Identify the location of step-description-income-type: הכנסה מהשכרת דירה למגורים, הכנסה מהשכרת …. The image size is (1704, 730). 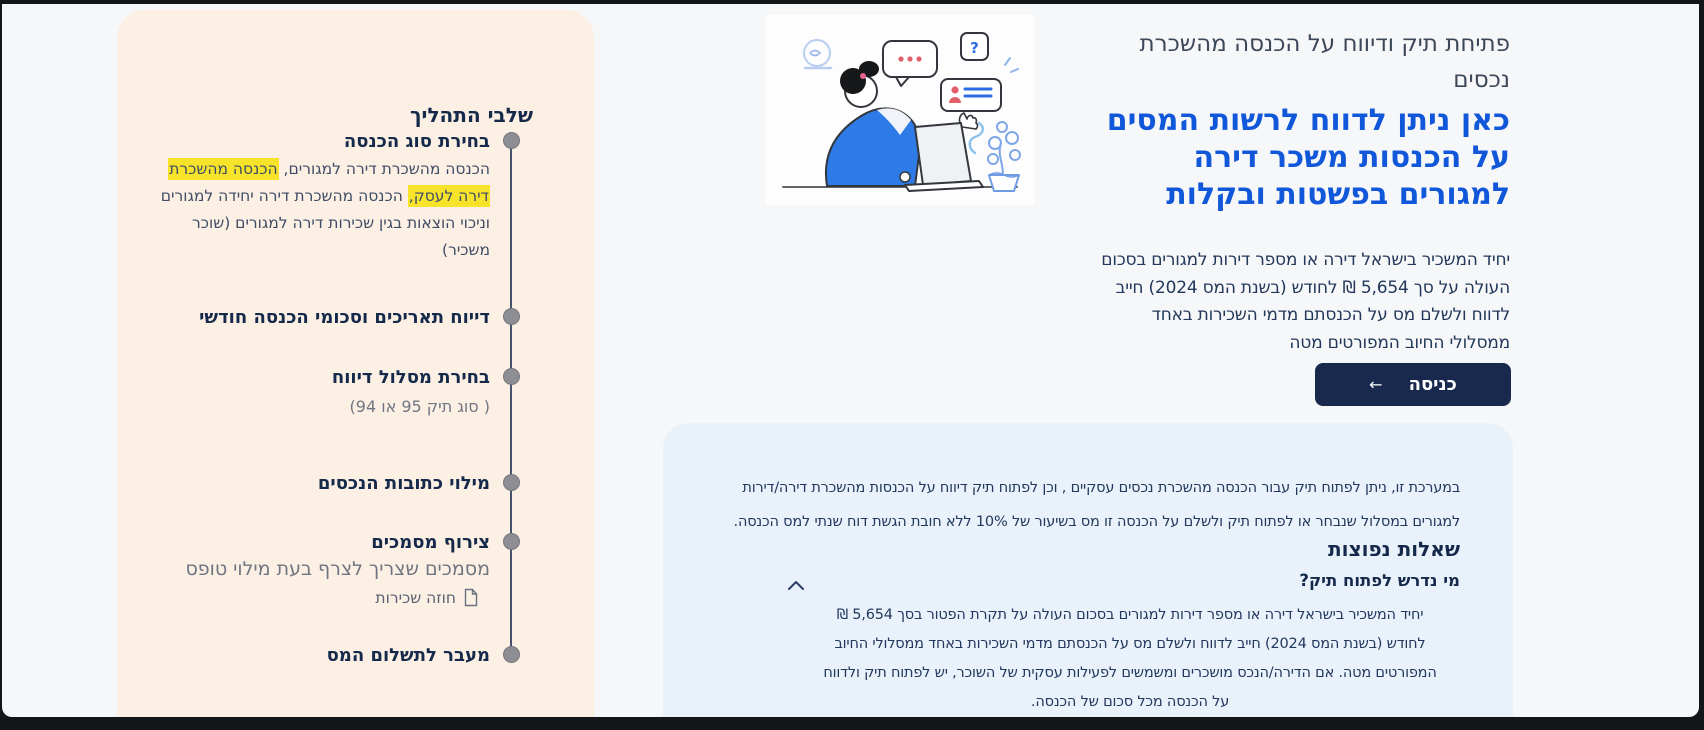
(303, 210).